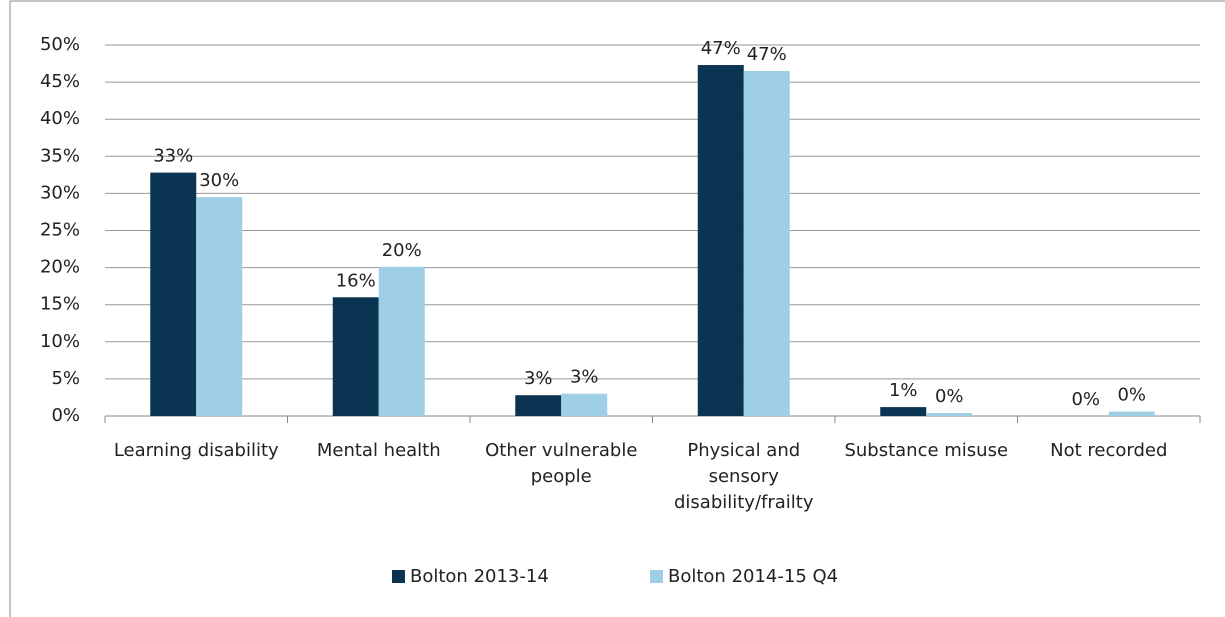 The width and height of the screenshot is (1225, 617). What do you see at coordinates (60, 230) in the screenshot?
I see `y-tick-label: 25%` at bounding box center [60, 230].